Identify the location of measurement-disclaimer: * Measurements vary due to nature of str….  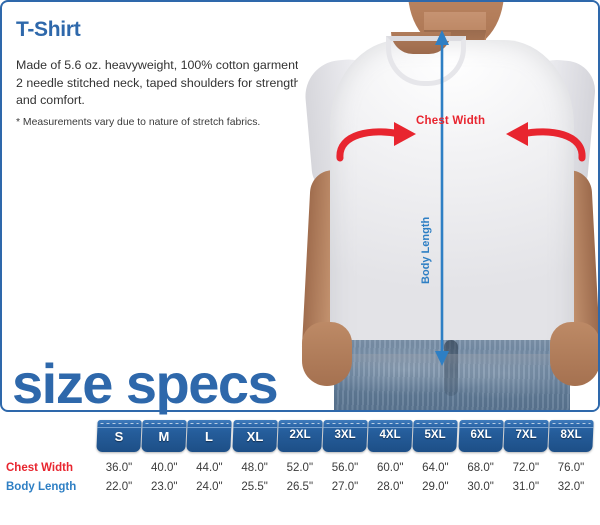
(138, 122).